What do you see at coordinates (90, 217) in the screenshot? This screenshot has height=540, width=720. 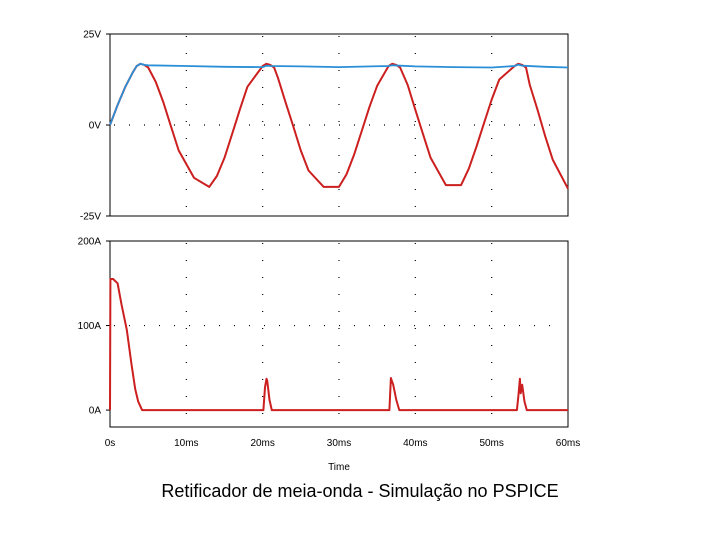 I see `y-tick-label: -25V` at bounding box center [90, 217].